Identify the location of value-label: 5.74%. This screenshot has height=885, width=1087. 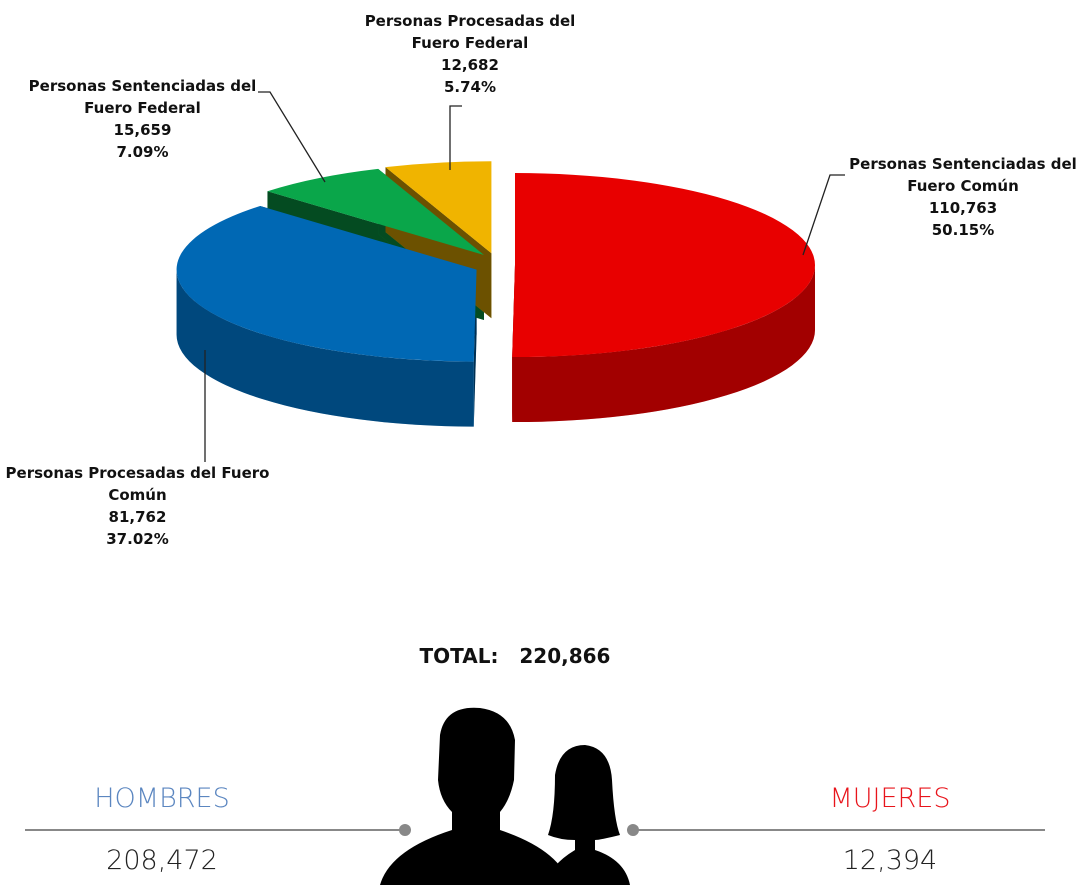
(470, 87).